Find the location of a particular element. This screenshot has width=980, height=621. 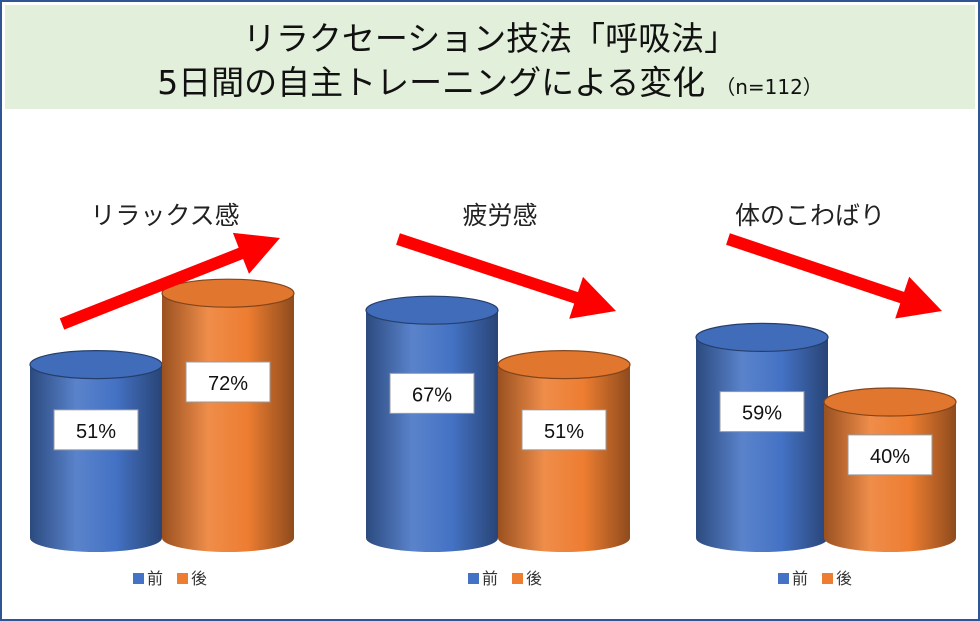

chart-subtitle: リラックス感 is located at coordinates (164, 216).